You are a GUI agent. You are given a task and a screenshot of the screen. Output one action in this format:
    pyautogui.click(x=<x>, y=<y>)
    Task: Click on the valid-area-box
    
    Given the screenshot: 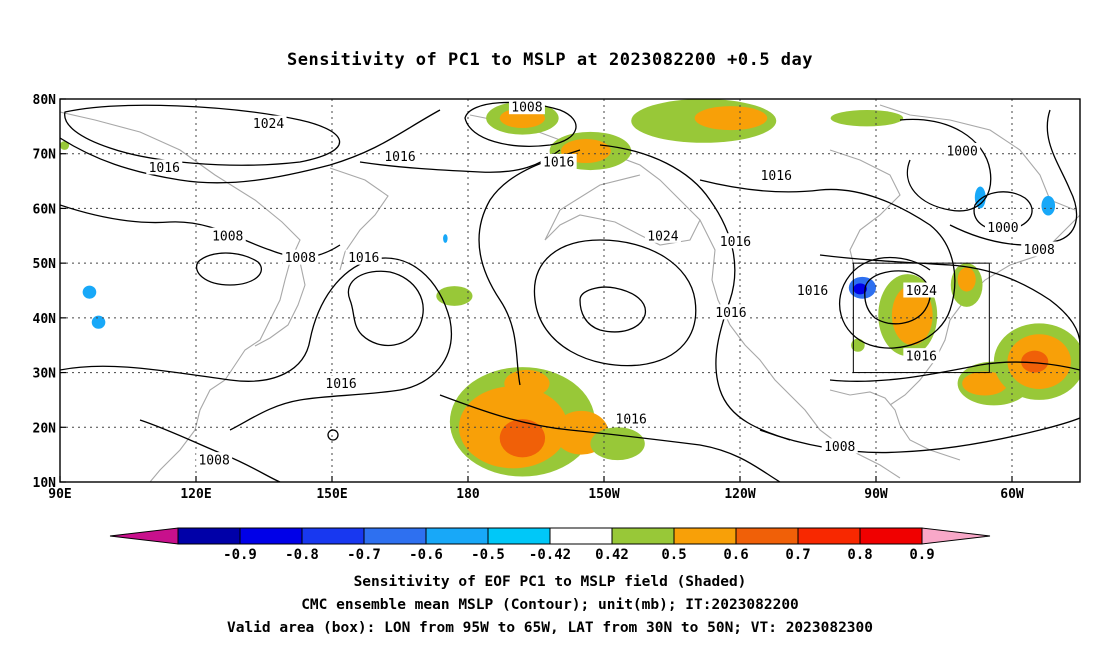 What is the action you would take?
    pyautogui.click(x=921, y=318)
    